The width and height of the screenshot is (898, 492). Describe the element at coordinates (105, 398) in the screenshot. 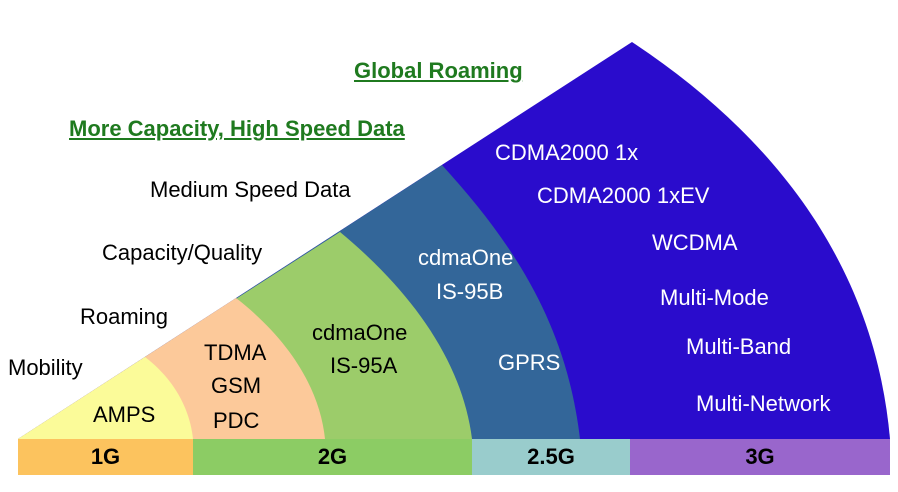

I see `wedge-1g` at that location.